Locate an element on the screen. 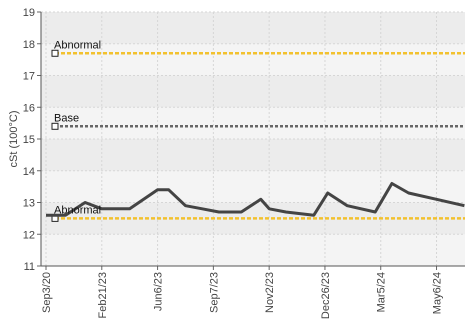 Image resolution: width=469 pixels, height=329 pixels. x-tick-label: Mar5/24 is located at coordinates (382, 292).